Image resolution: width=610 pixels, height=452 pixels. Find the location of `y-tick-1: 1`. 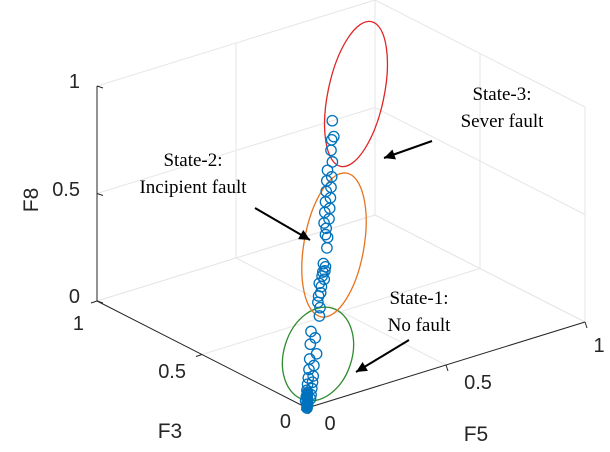

y-tick-1: 1 is located at coordinates (598, 346).